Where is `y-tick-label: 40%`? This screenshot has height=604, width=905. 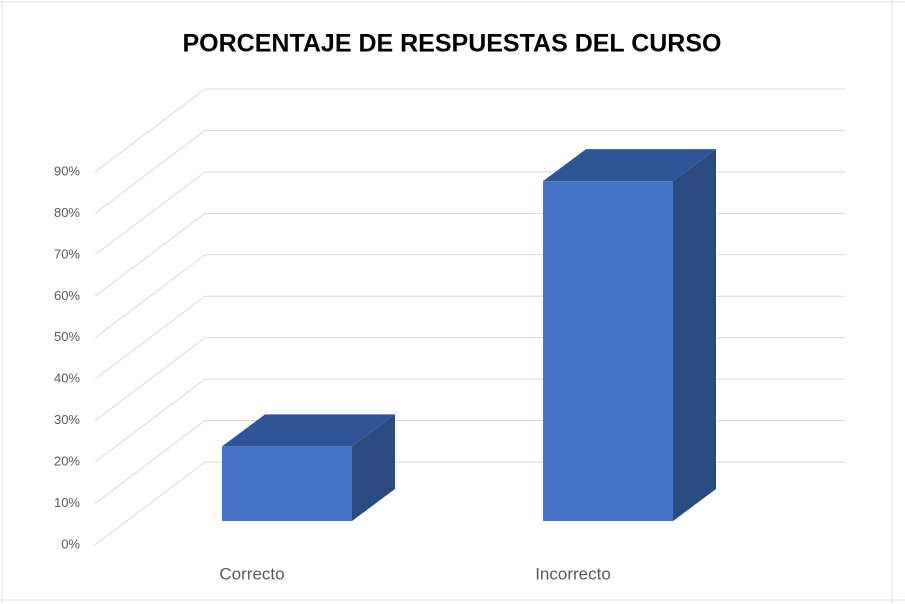 y-tick-label: 40% is located at coordinates (67, 378).